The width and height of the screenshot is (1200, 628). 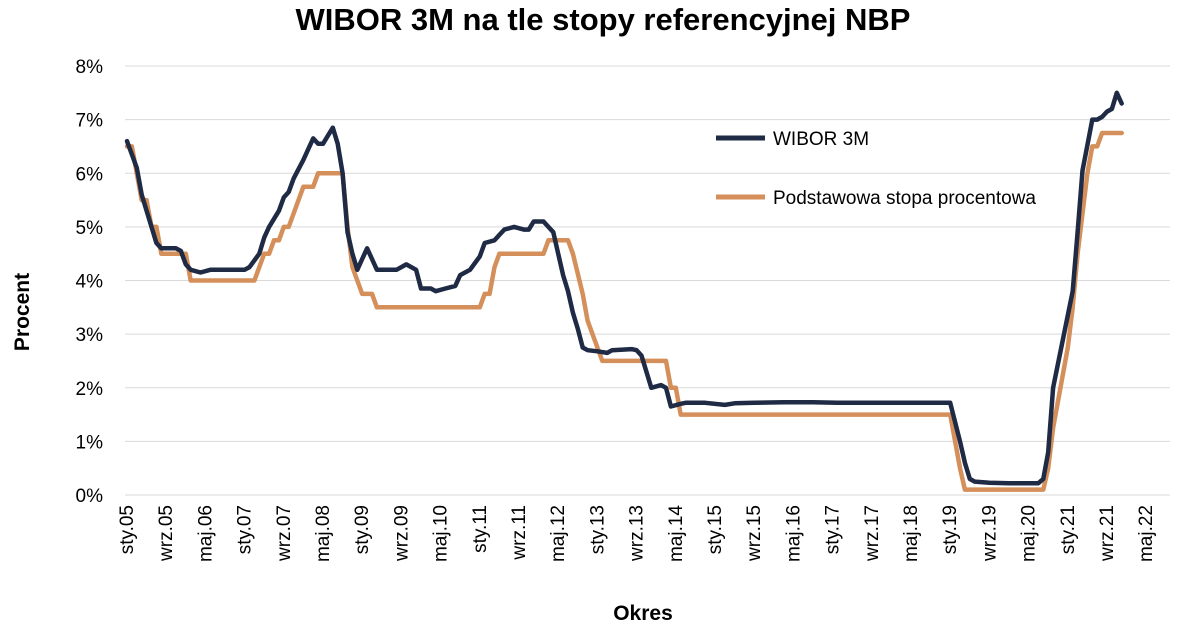 What do you see at coordinates (911, 533) in the screenshot?
I see `x-tick-label: maj.18` at bounding box center [911, 533].